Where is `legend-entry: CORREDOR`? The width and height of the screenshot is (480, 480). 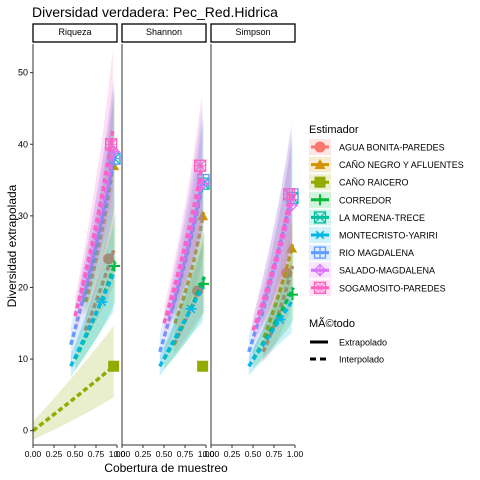 legend-entry: CORREDOR is located at coordinates (350, 199).